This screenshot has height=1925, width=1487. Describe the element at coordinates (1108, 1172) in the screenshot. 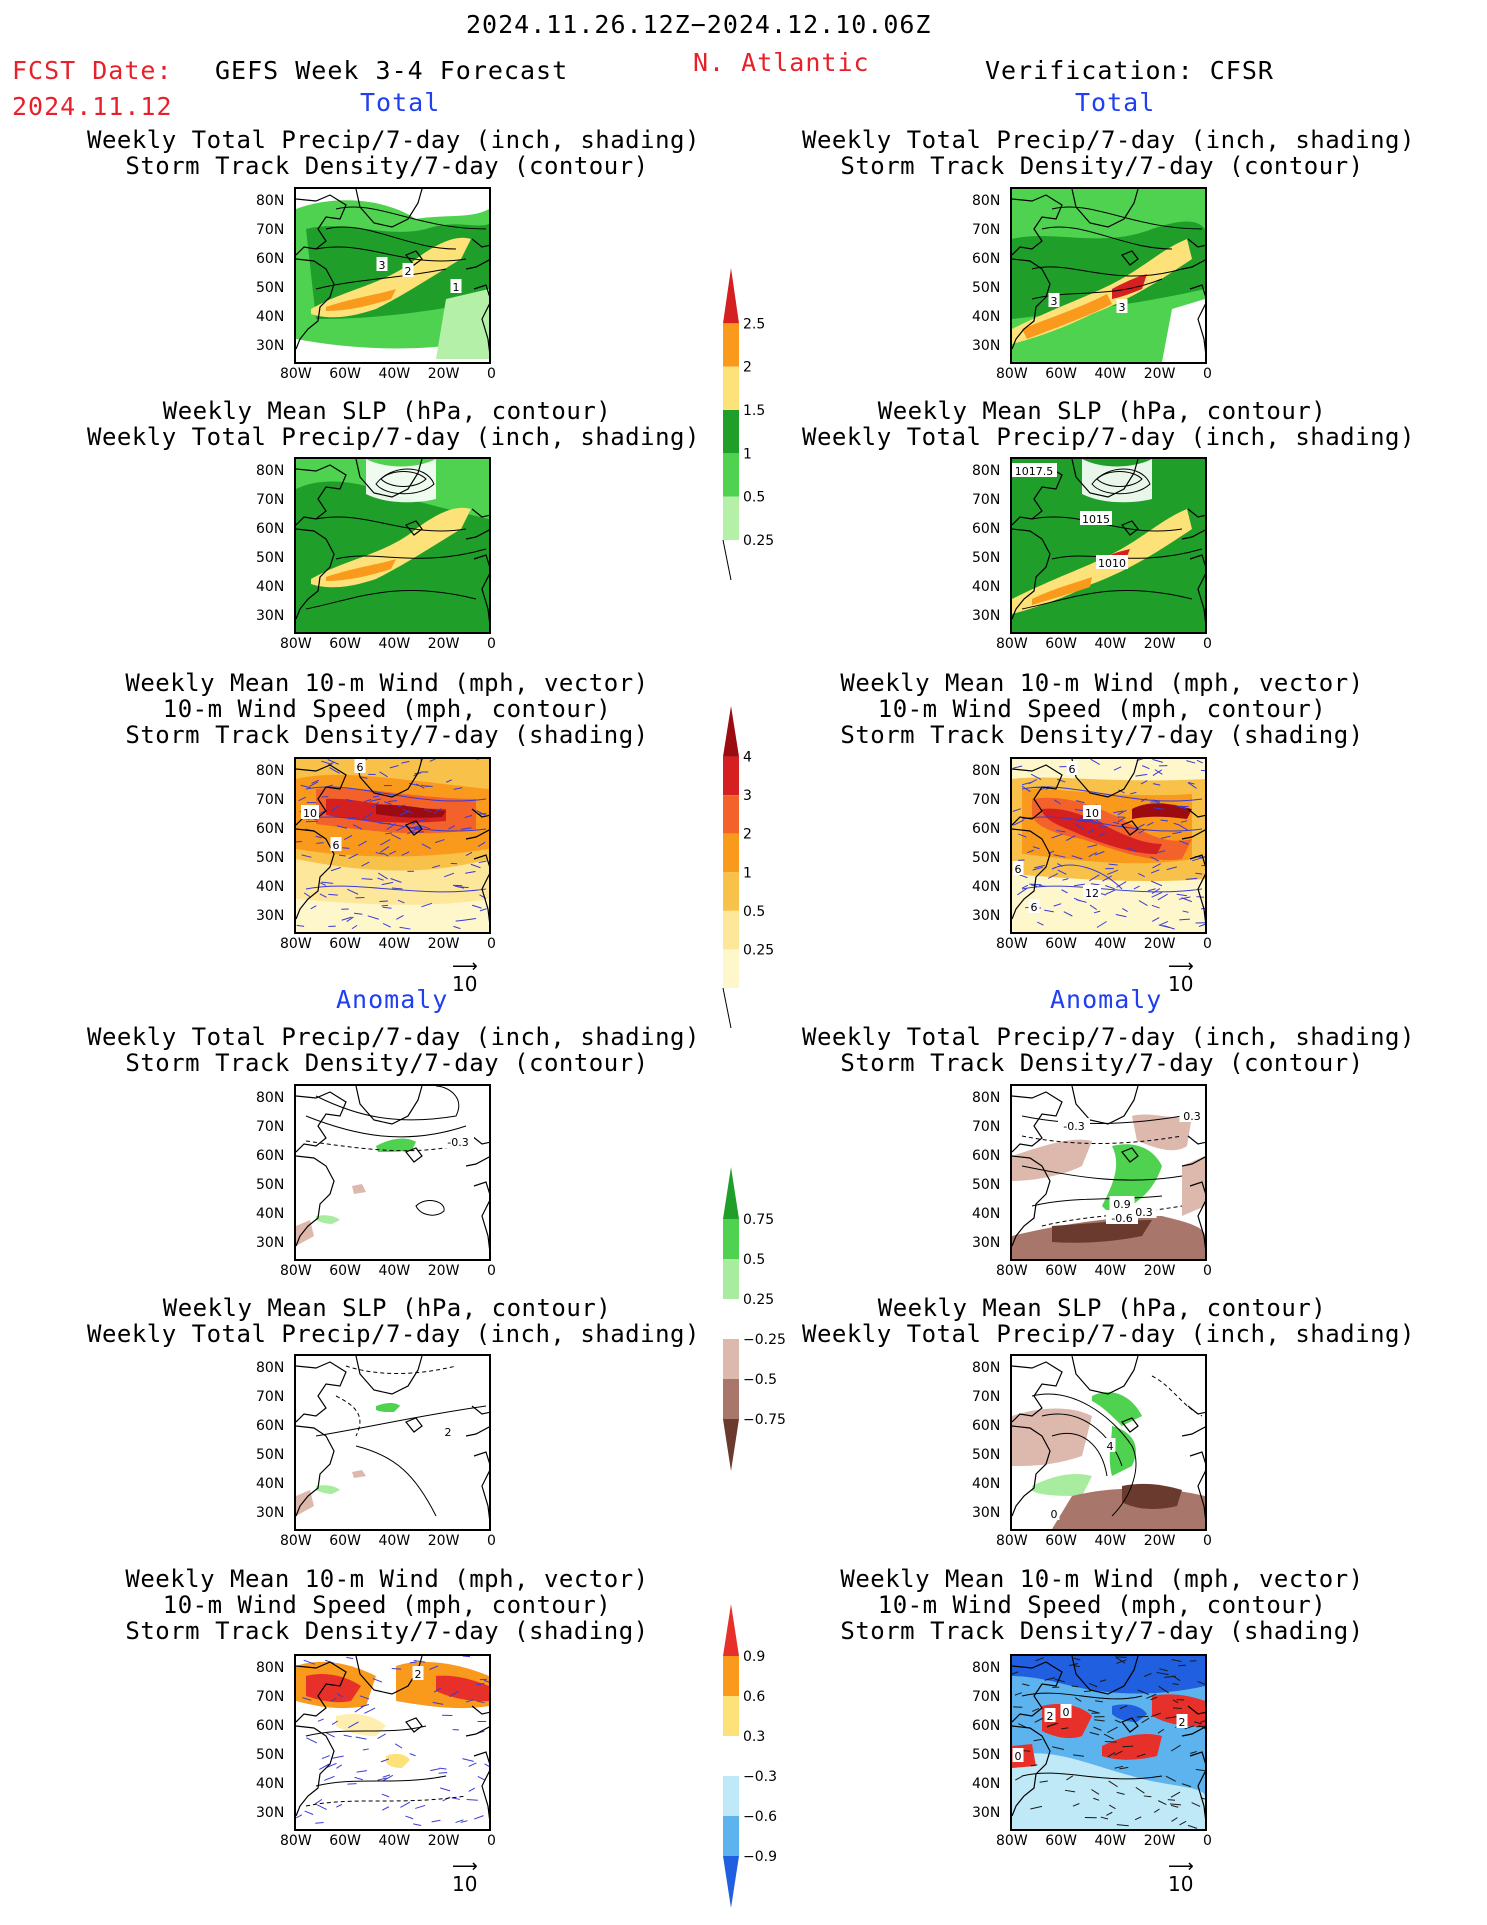

I see `map-canvas: -0.30.30.9-0.6 0.3` at that location.